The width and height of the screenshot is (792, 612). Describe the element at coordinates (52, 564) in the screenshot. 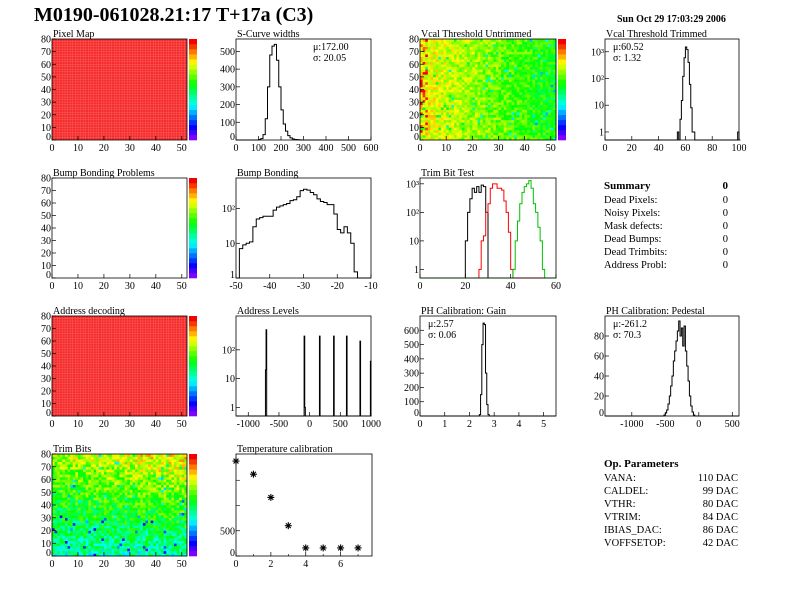

I see `x-tick-label: 0` at that location.